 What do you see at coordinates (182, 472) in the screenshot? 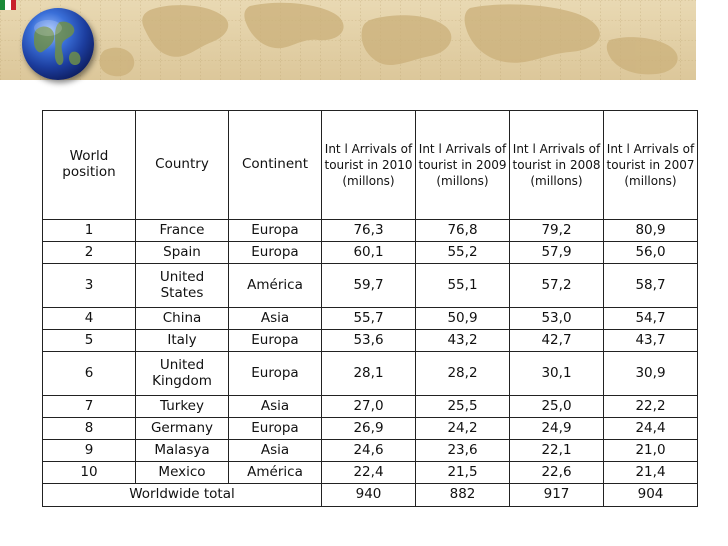
I see `cell-country: Mexico` at bounding box center [182, 472].